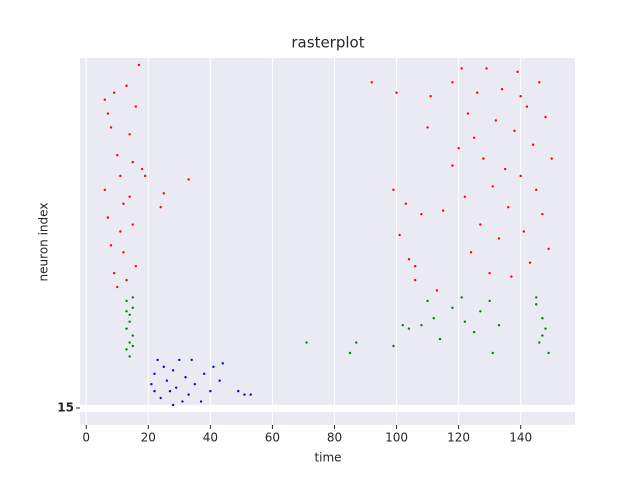 The image size is (640, 484). What do you see at coordinates (458, 438) in the screenshot?
I see `x-tick-label: 120` at bounding box center [458, 438].